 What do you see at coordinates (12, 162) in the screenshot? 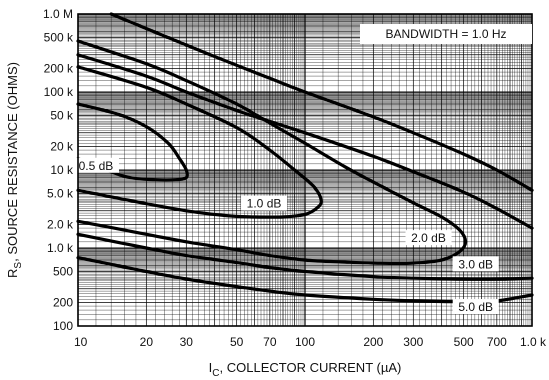
I see `y-axis-text: , SOURCE RESISTANCE (OHMS)` at bounding box center [12, 162].